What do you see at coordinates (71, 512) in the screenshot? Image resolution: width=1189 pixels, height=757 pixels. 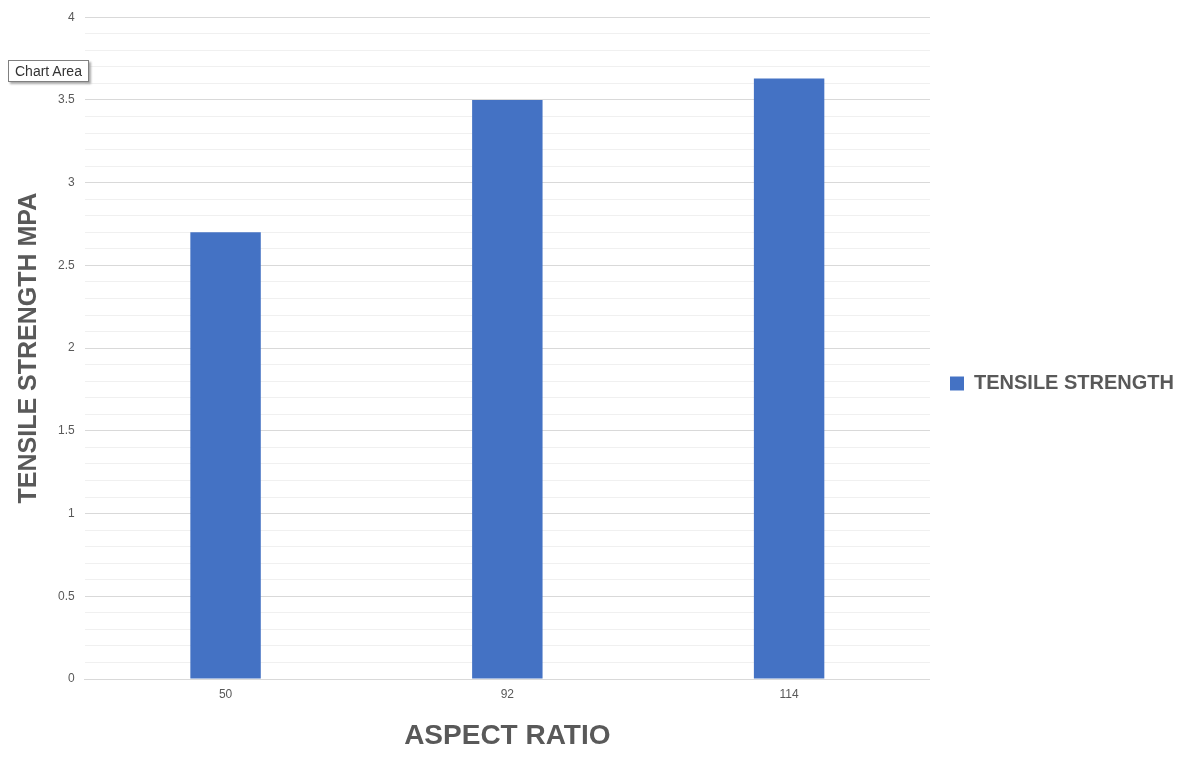 I see `y-tick-label: 1` at bounding box center [71, 512].